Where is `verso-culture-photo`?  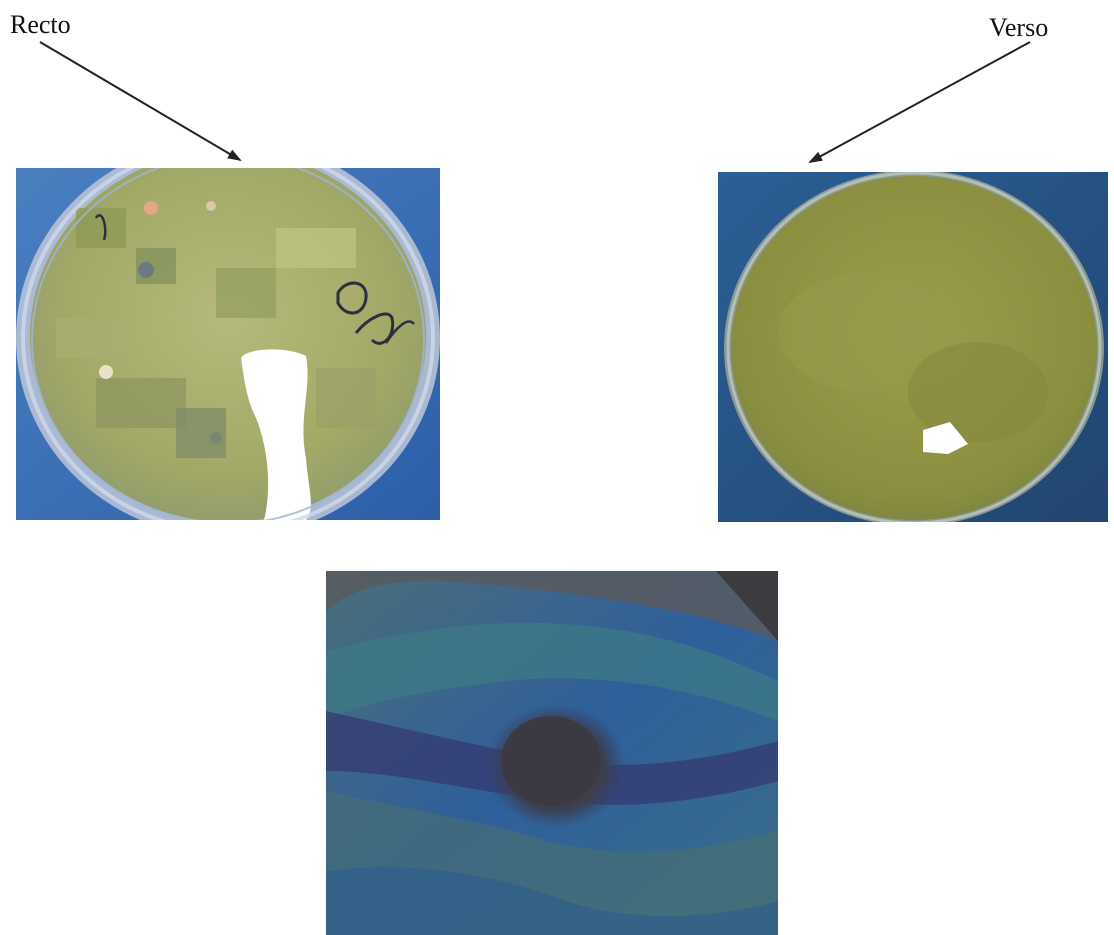
verso-culture-photo is located at coordinates (913, 347).